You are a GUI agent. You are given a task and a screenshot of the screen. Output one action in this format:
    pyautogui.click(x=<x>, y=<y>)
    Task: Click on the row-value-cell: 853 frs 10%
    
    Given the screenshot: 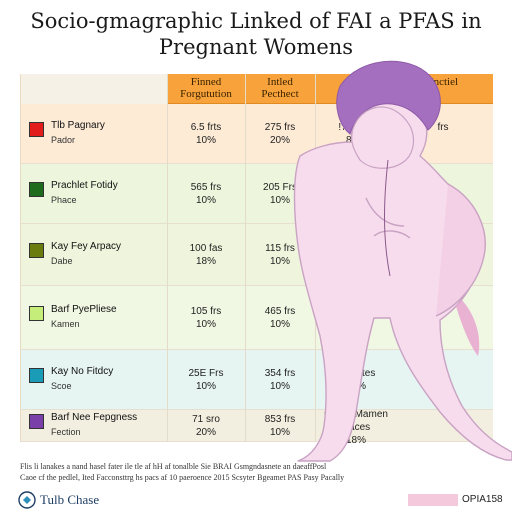 What is the action you would take?
    pyautogui.click(x=280, y=426)
    